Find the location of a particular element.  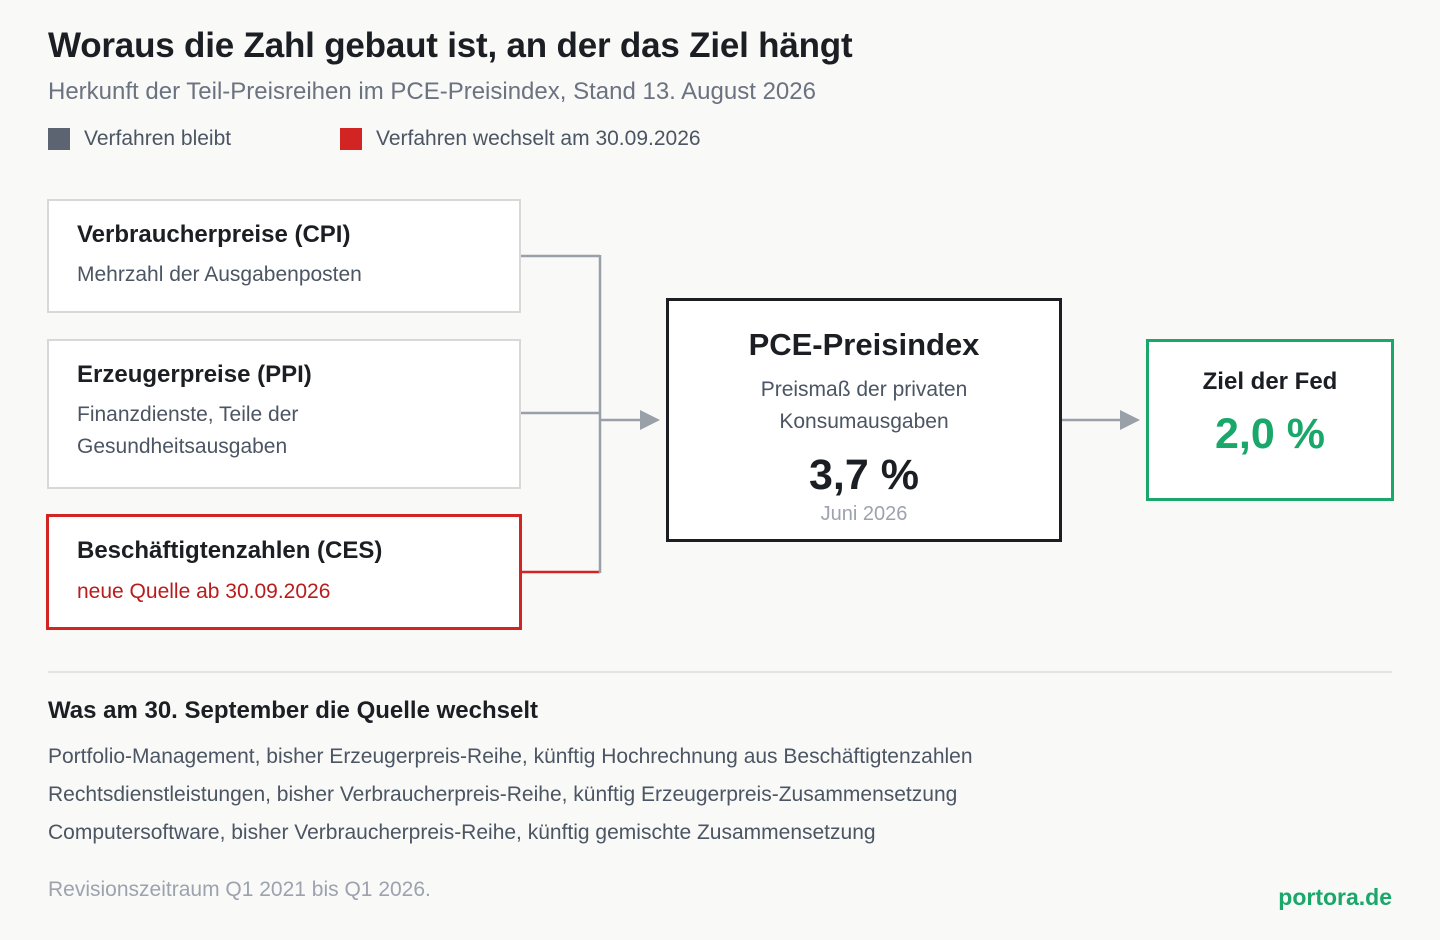

source-title-cpi: Verbraucherpreise (CPI) is located at coordinates (214, 234).